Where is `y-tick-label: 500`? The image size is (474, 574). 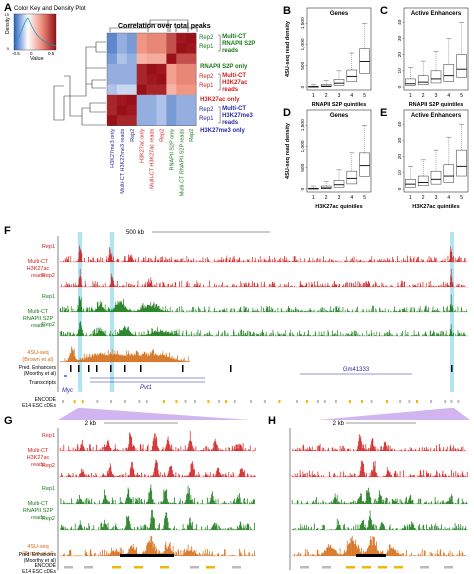 y-tick-label: 500 is located at coordinates (303, 65).